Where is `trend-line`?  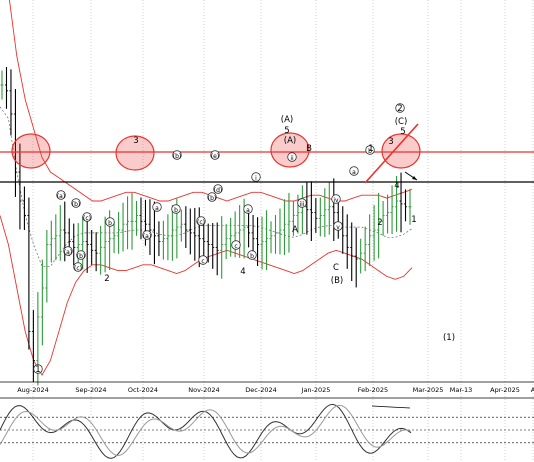
trend-line is located at coordinates (391, 153).